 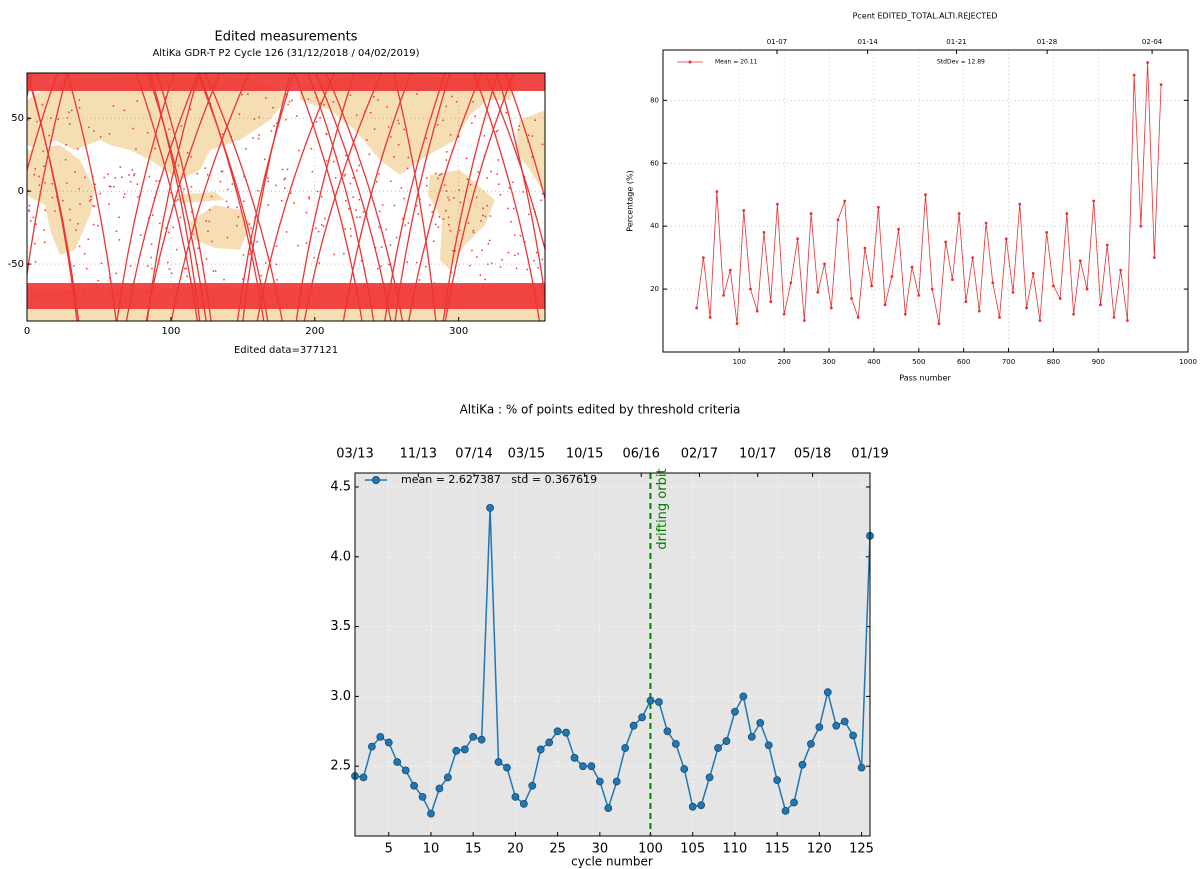 What do you see at coordinates (286, 197) in the screenshot?
I see `edited-points` at bounding box center [286, 197].